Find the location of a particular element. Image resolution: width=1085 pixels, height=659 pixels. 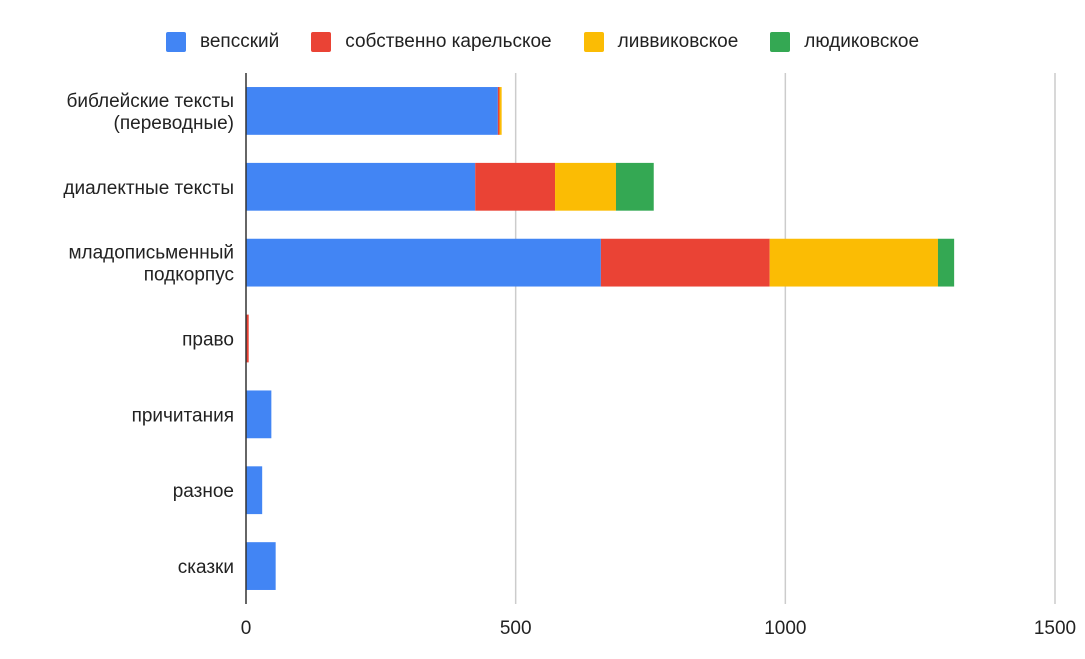

bar-собственно-карельское-3 is located at coordinates (247, 338).